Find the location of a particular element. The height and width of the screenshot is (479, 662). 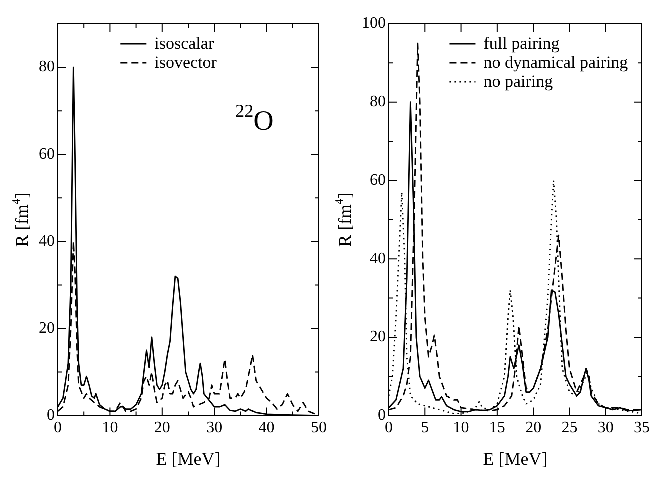

legend-label: isoscalar is located at coordinates (184, 43).